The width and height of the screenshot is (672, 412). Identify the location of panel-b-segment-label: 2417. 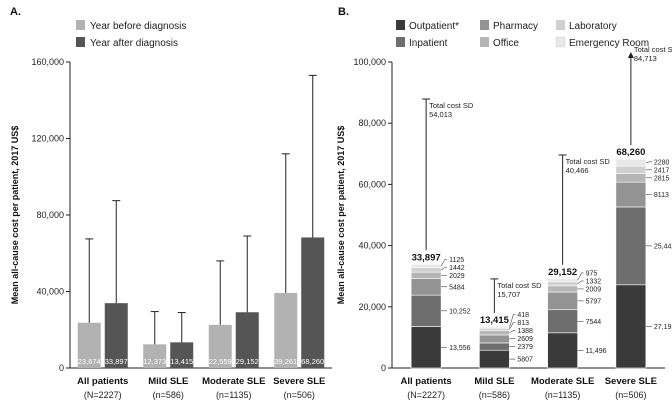
(662, 170).